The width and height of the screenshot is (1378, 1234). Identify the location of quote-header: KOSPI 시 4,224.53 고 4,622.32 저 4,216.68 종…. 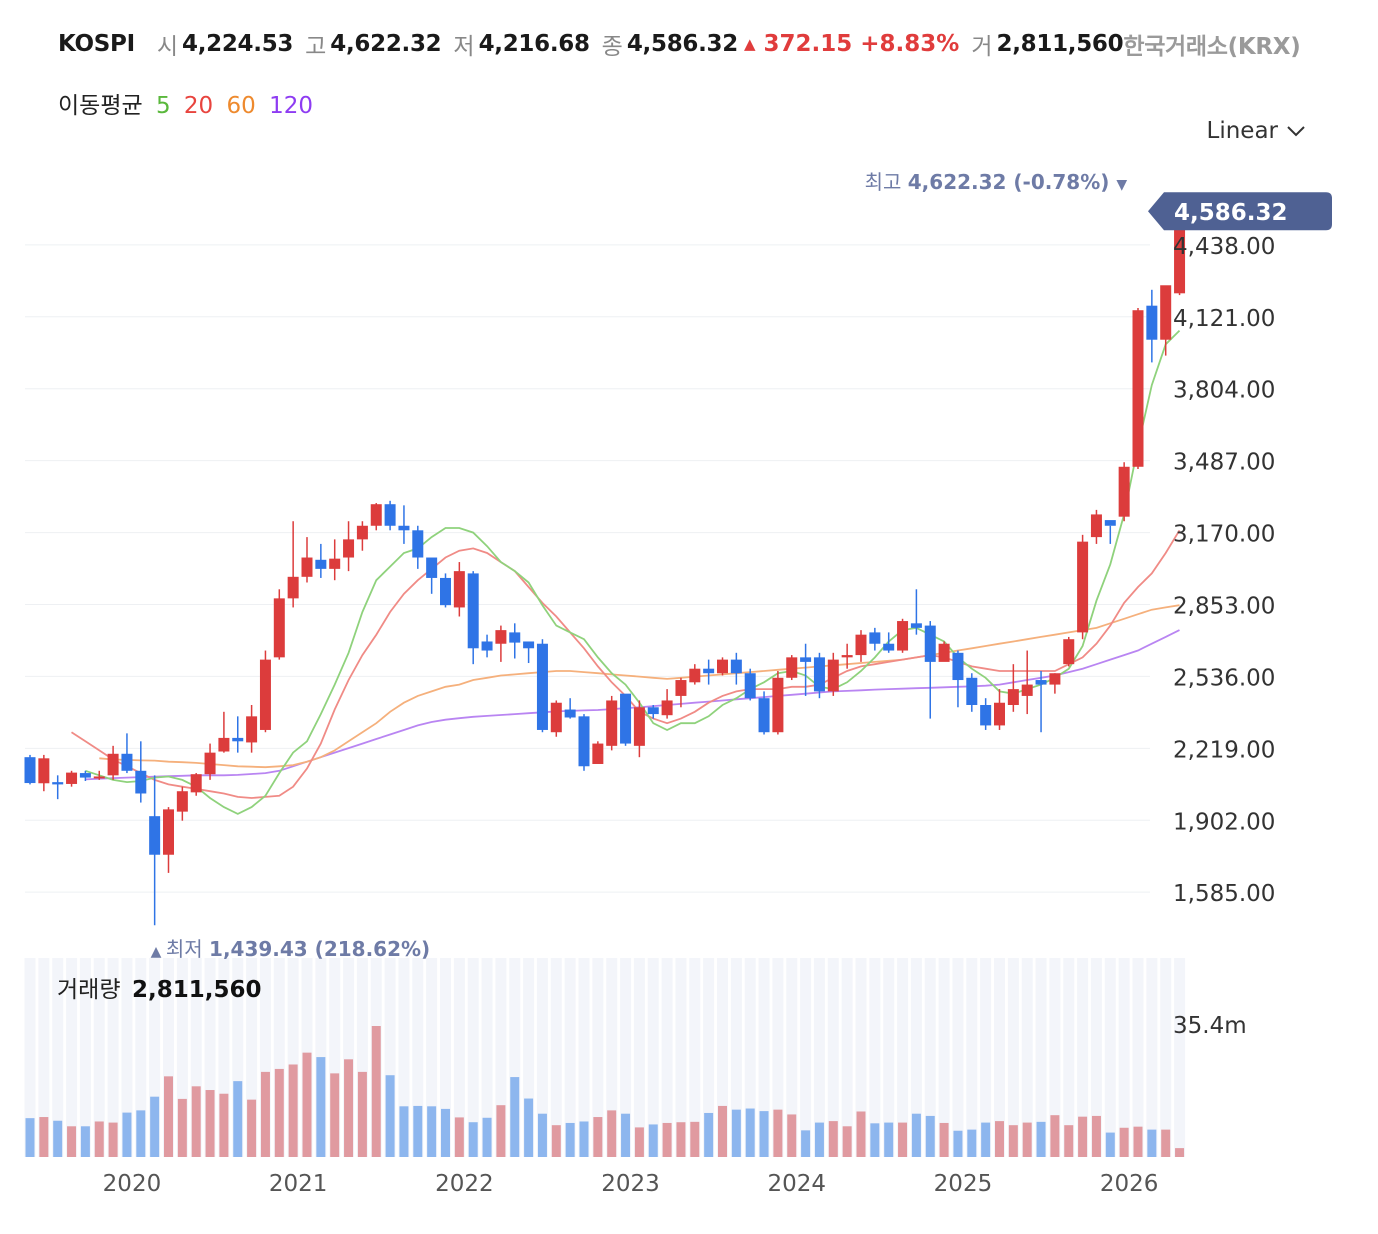
(679, 44).